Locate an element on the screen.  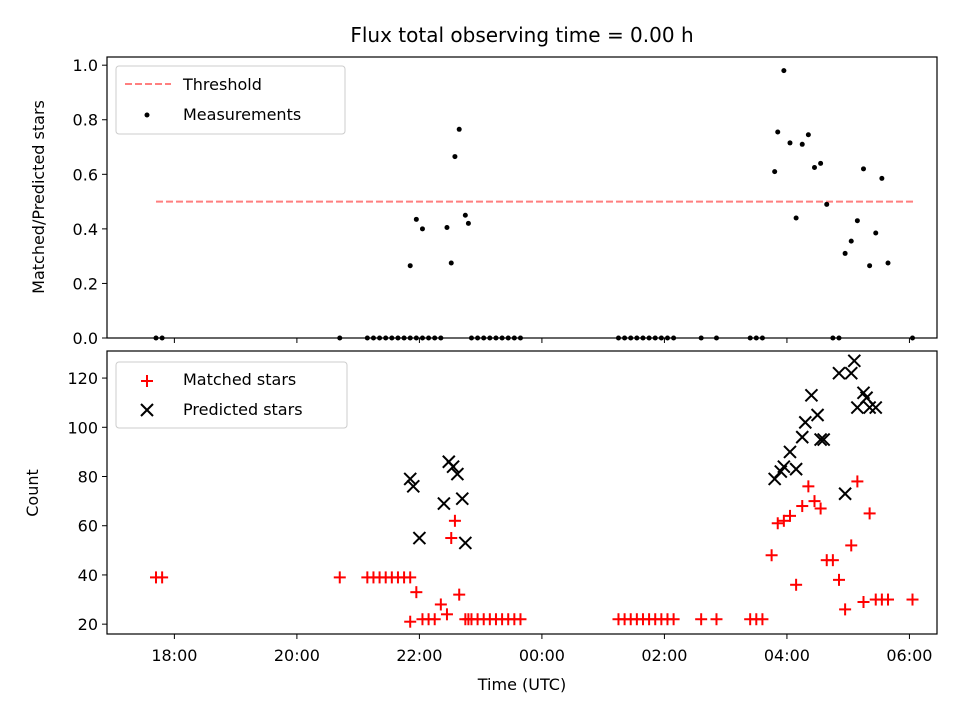
top-y-tick-label: 0.6 is located at coordinates (85, 174).